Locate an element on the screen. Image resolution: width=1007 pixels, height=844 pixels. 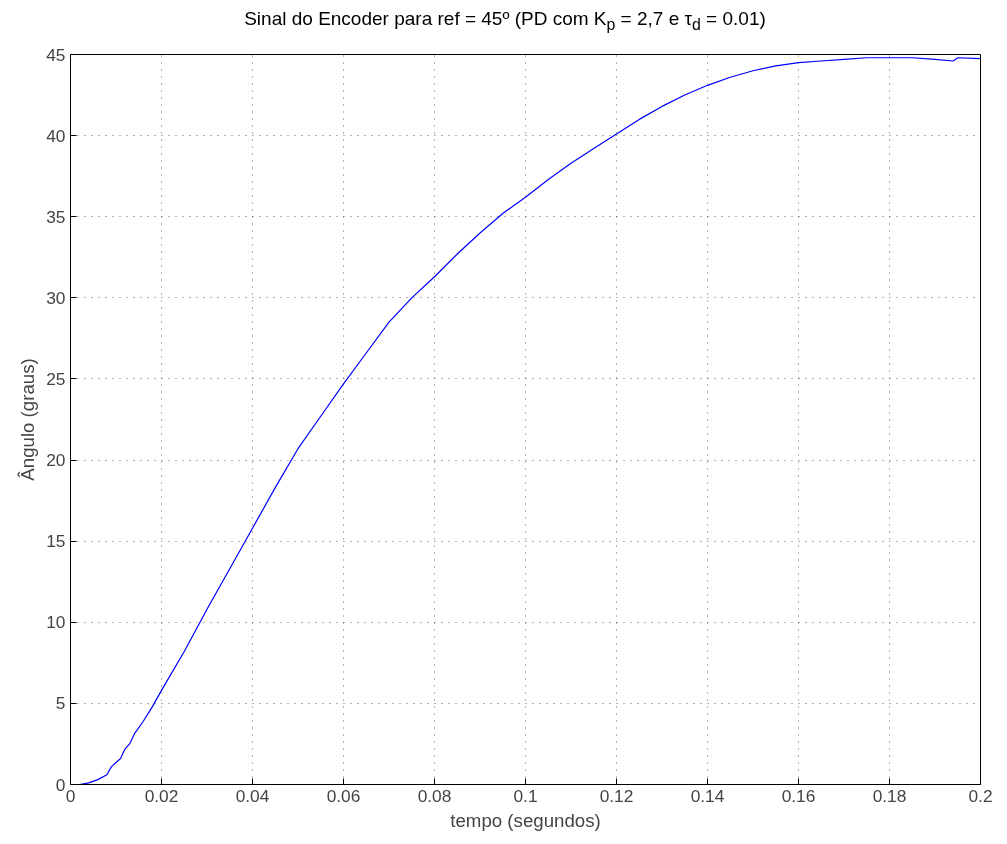
y-tick-label: 10 is located at coordinates (56, 622).